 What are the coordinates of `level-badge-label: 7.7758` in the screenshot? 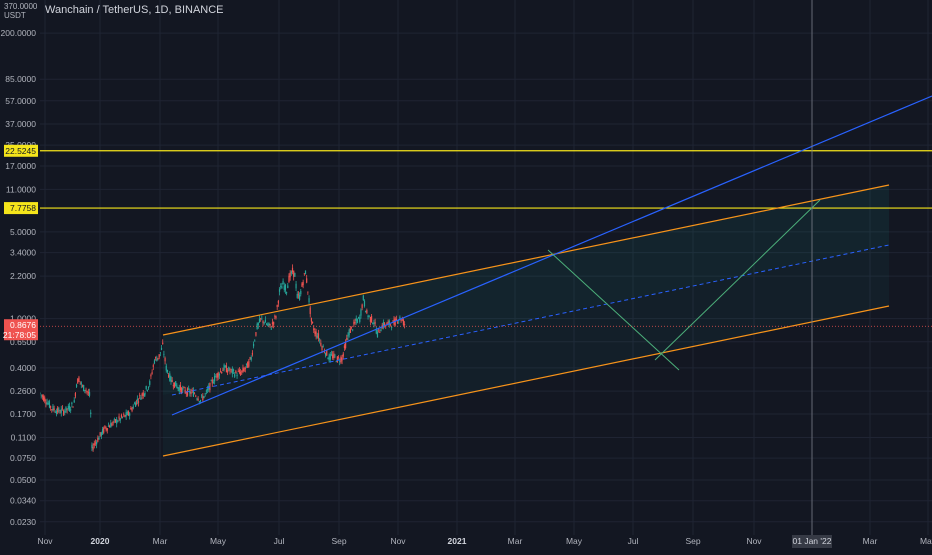 It's located at (23, 208).